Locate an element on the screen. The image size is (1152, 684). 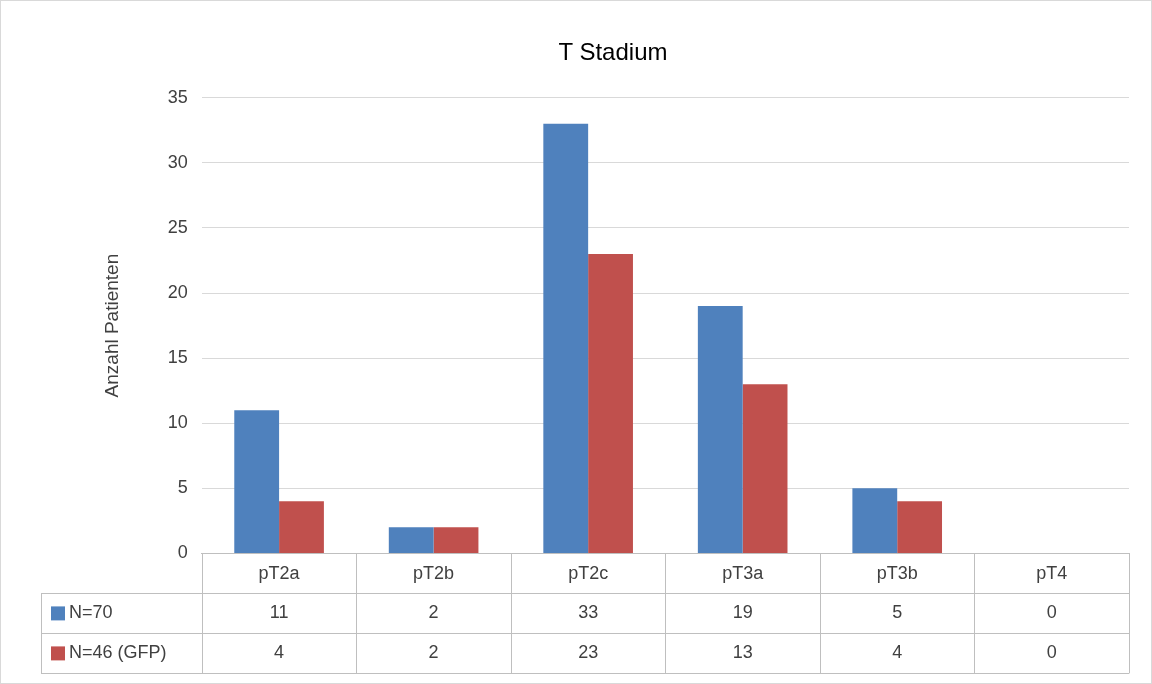
data-label: 5 is located at coordinates (897, 612).